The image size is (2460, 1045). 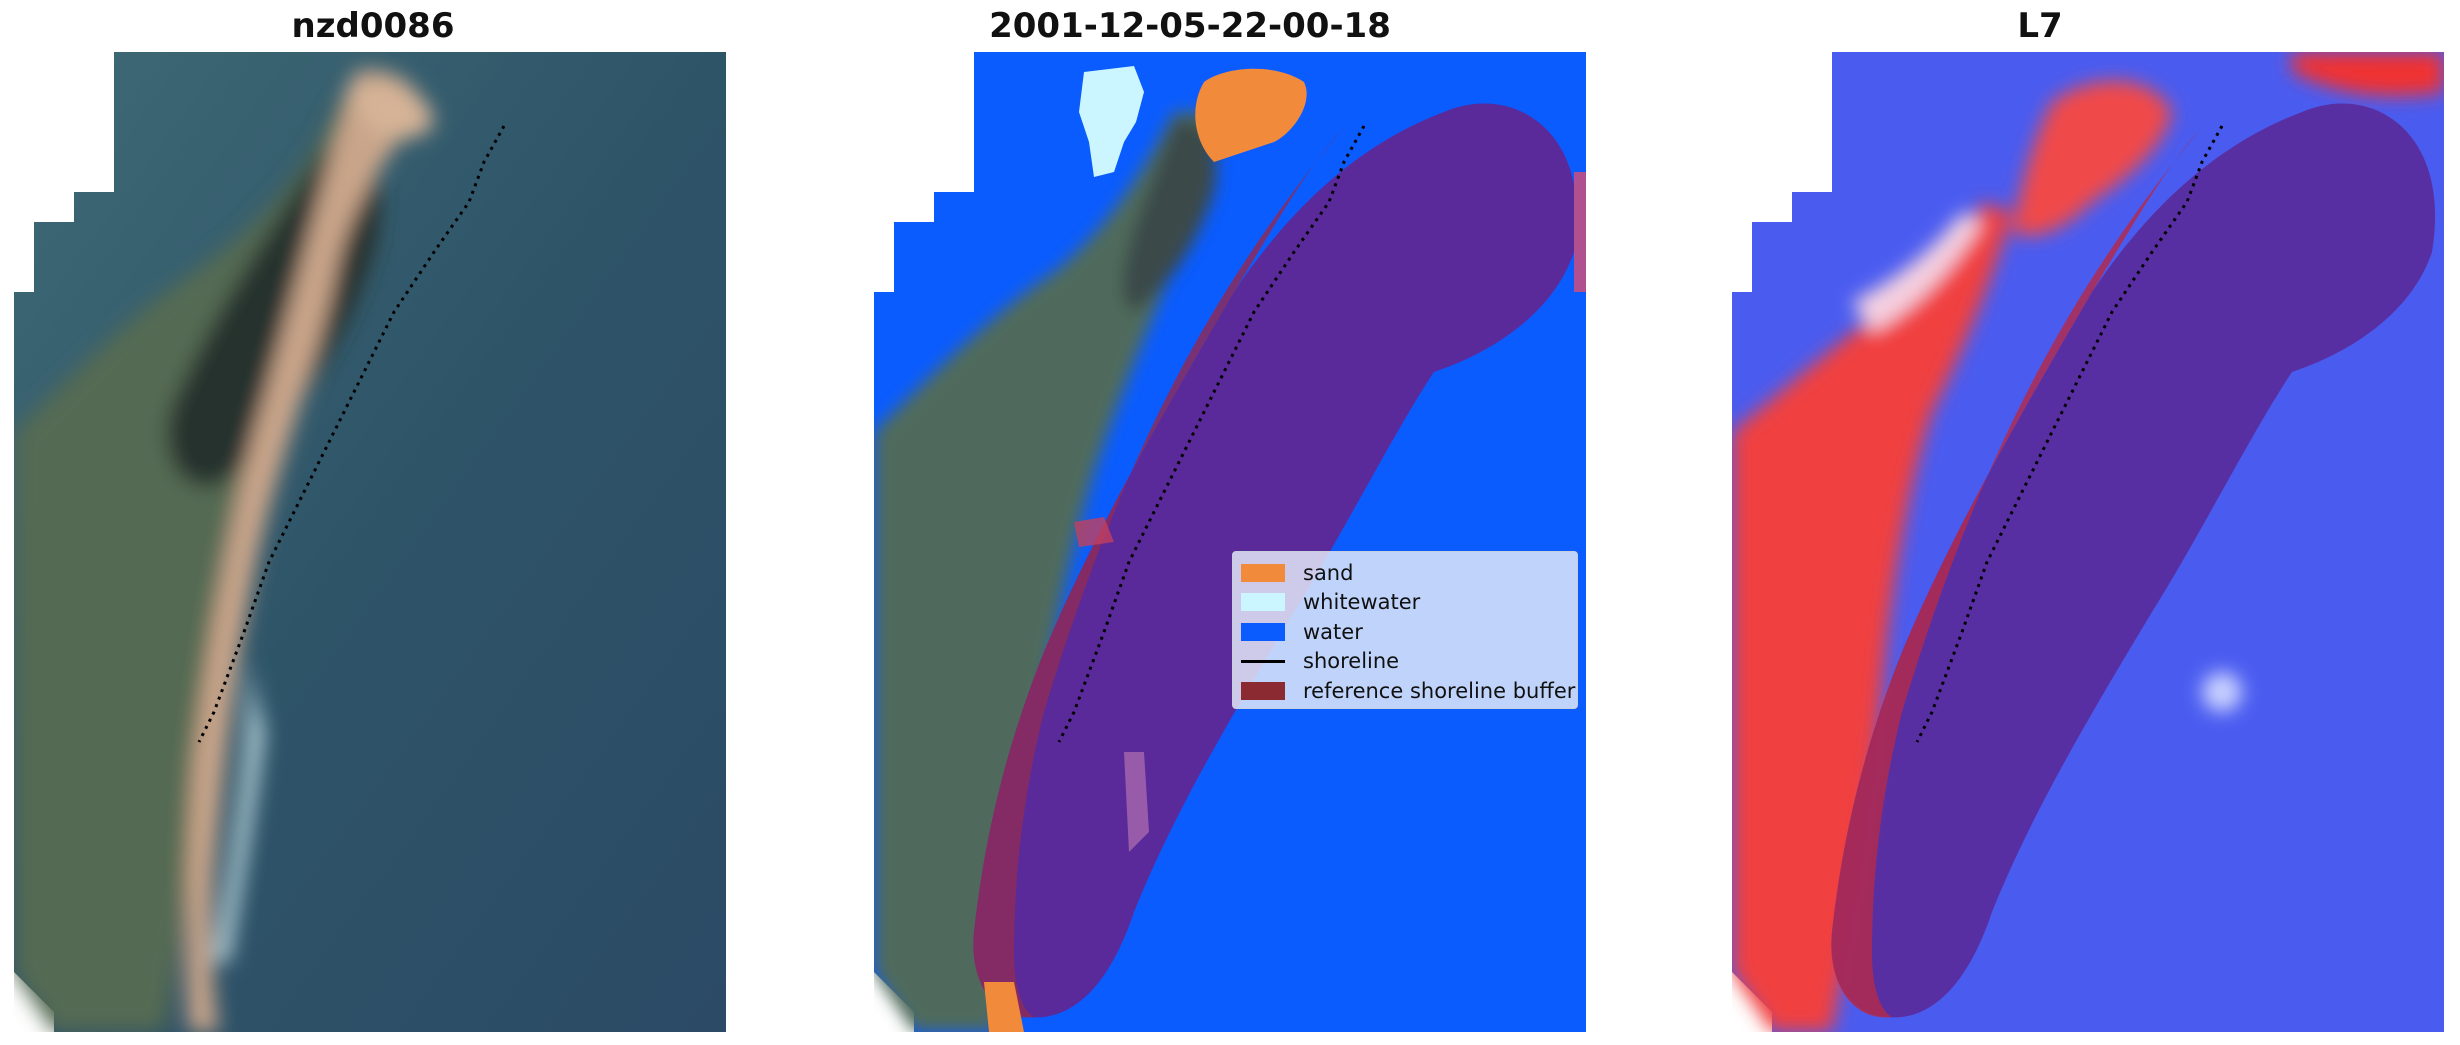 I want to click on legend-swatch-shoreline, so click(x=1263, y=661).